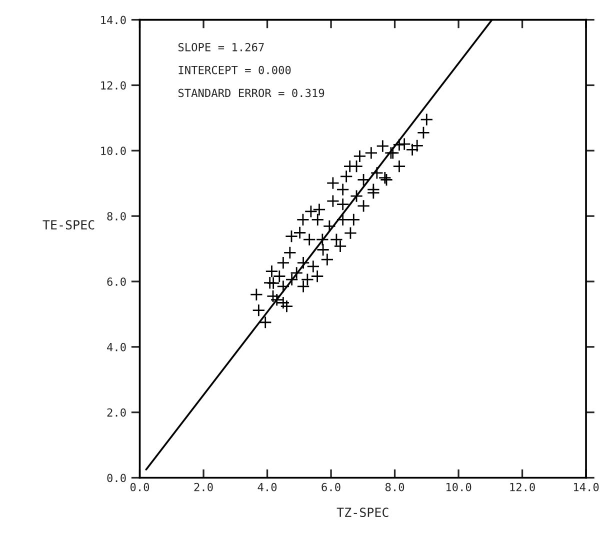 Image resolution: width=613 pixels, height=535 pixels. What do you see at coordinates (394, 487) in the screenshot?
I see `x-tick-label: 8.0` at bounding box center [394, 487].